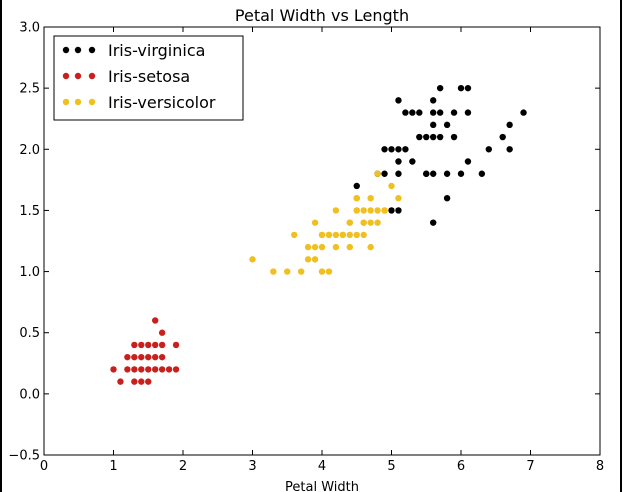  Describe the element at coordinates (440, 155) in the screenshot. I see `series-iris-virginica` at that location.